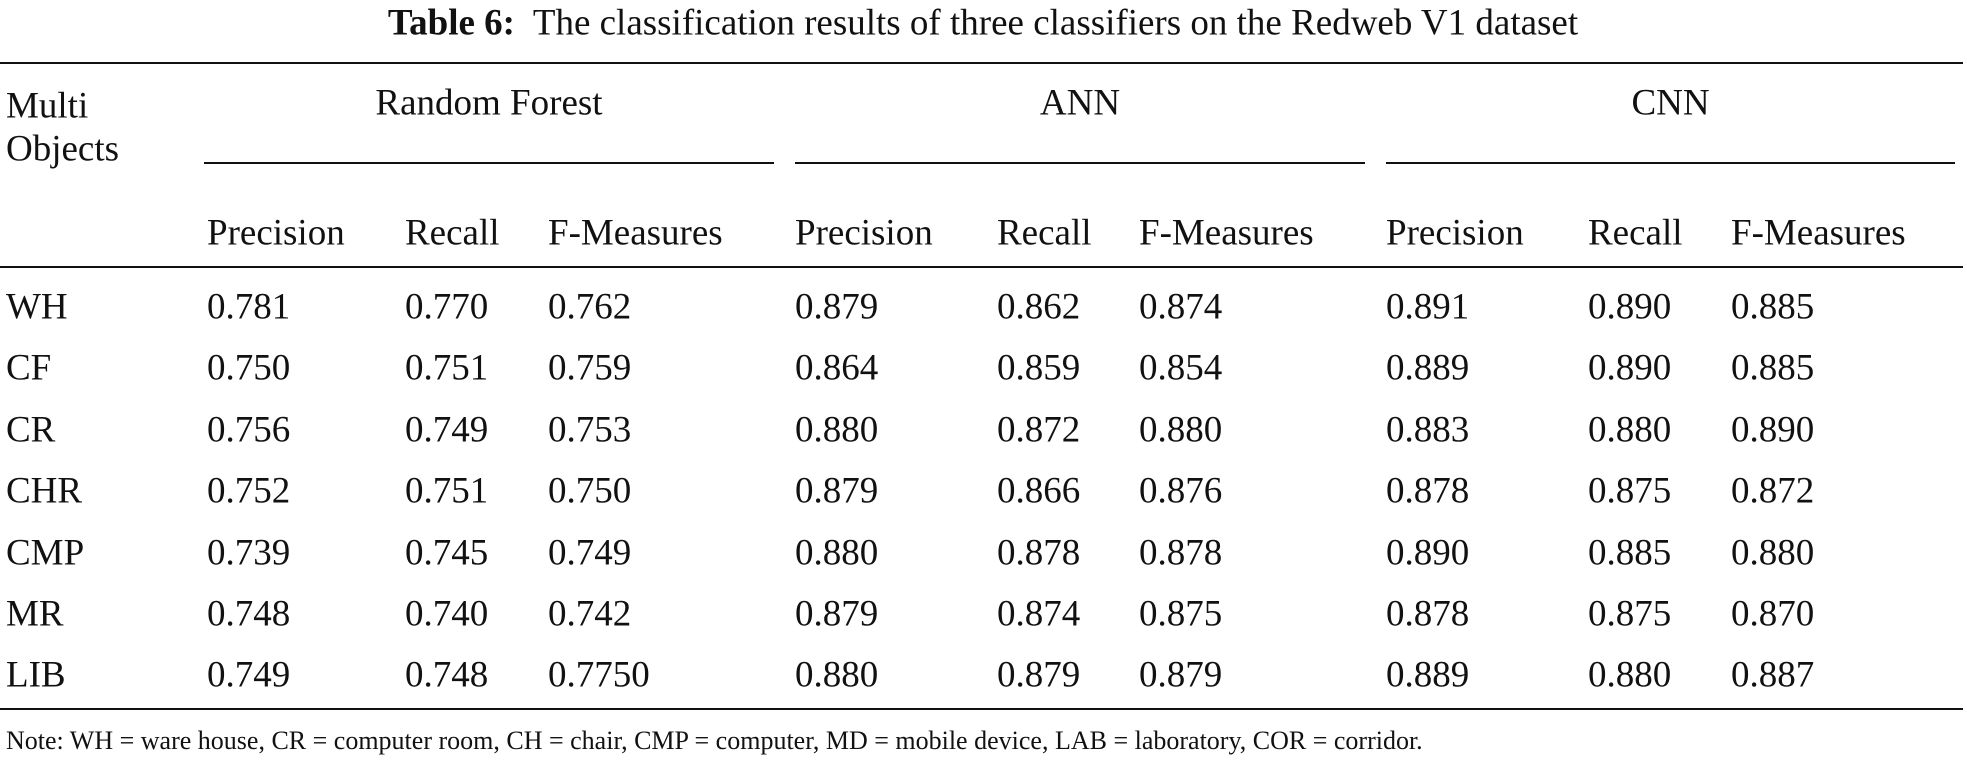  Describe the element at coordinates (590, 307) in the screenshot. I see `cell: 0.762` at that location.